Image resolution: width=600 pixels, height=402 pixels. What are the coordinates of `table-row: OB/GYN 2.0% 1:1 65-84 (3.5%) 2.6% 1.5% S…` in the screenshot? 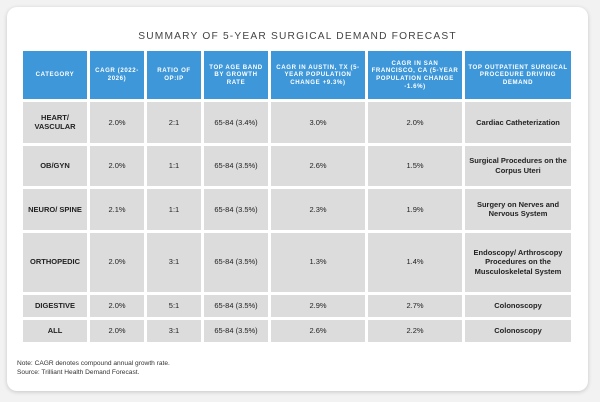 It's located at (297, 166).